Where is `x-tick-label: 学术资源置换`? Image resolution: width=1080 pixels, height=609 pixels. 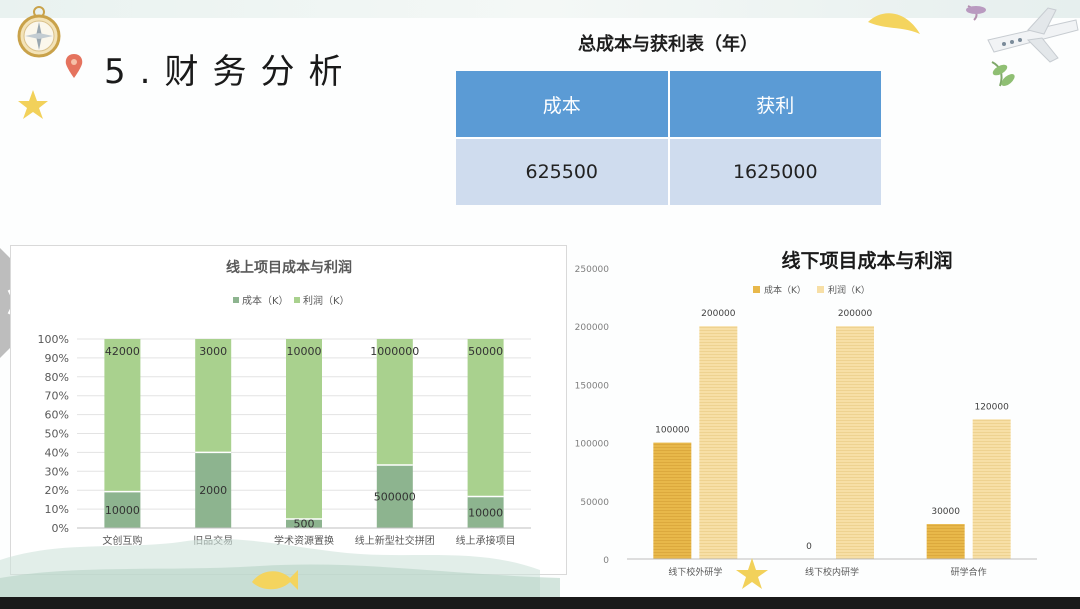 x-tick-label: 学术资源置换 is located at coordinates (304, 540).